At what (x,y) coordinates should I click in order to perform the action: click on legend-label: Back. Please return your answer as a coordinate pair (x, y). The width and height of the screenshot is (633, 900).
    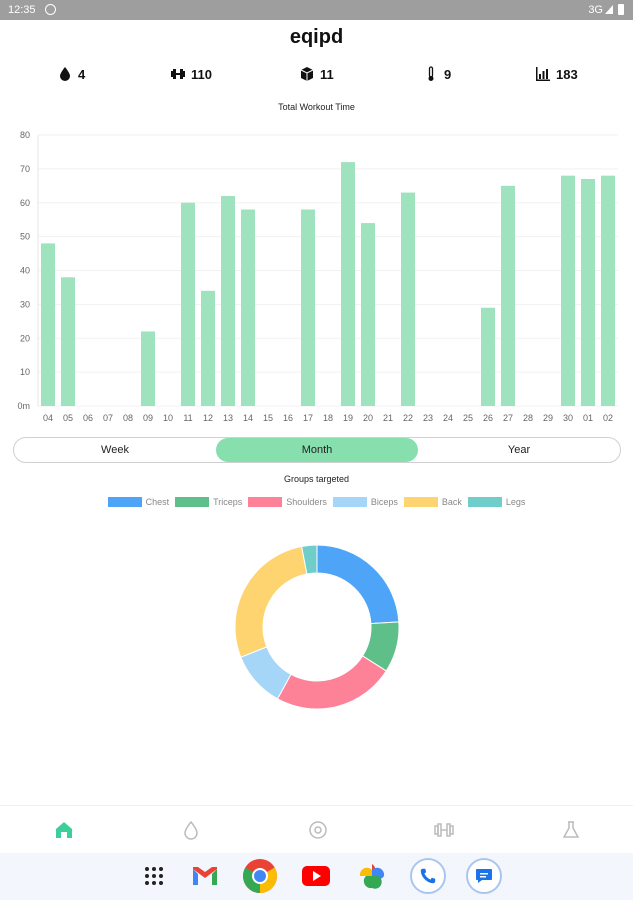
    Looking at the image, I should click on (451, 502).